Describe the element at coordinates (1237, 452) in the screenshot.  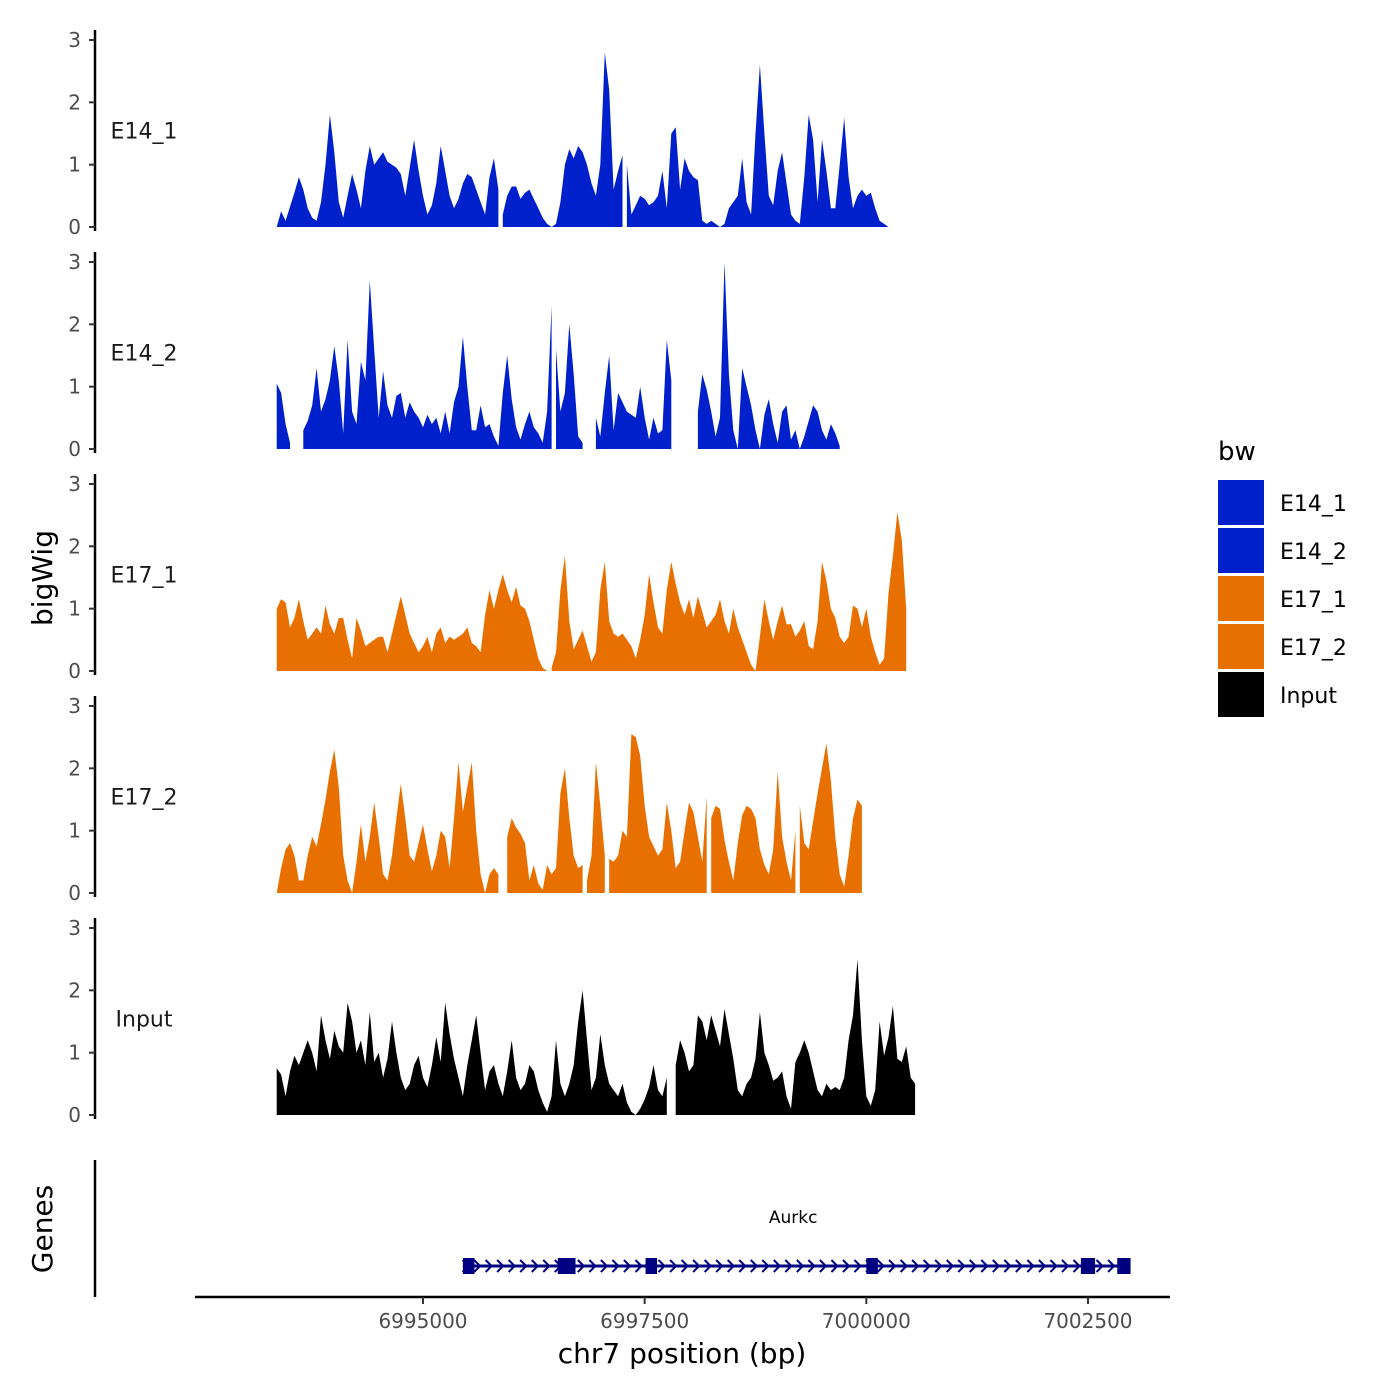
I see `legend-title: bw` at that location.